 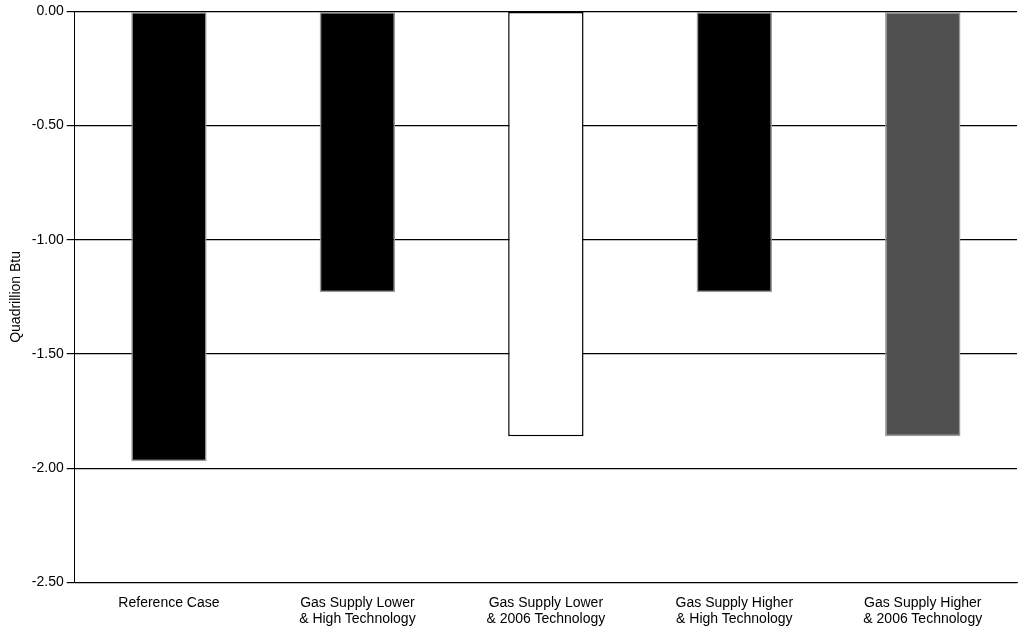 What do you see at coordinates (357, 610) in the screenshot?
I see `x-tick-label: Gas Supply Lower & High Technology` at bounding box center [357, 610].